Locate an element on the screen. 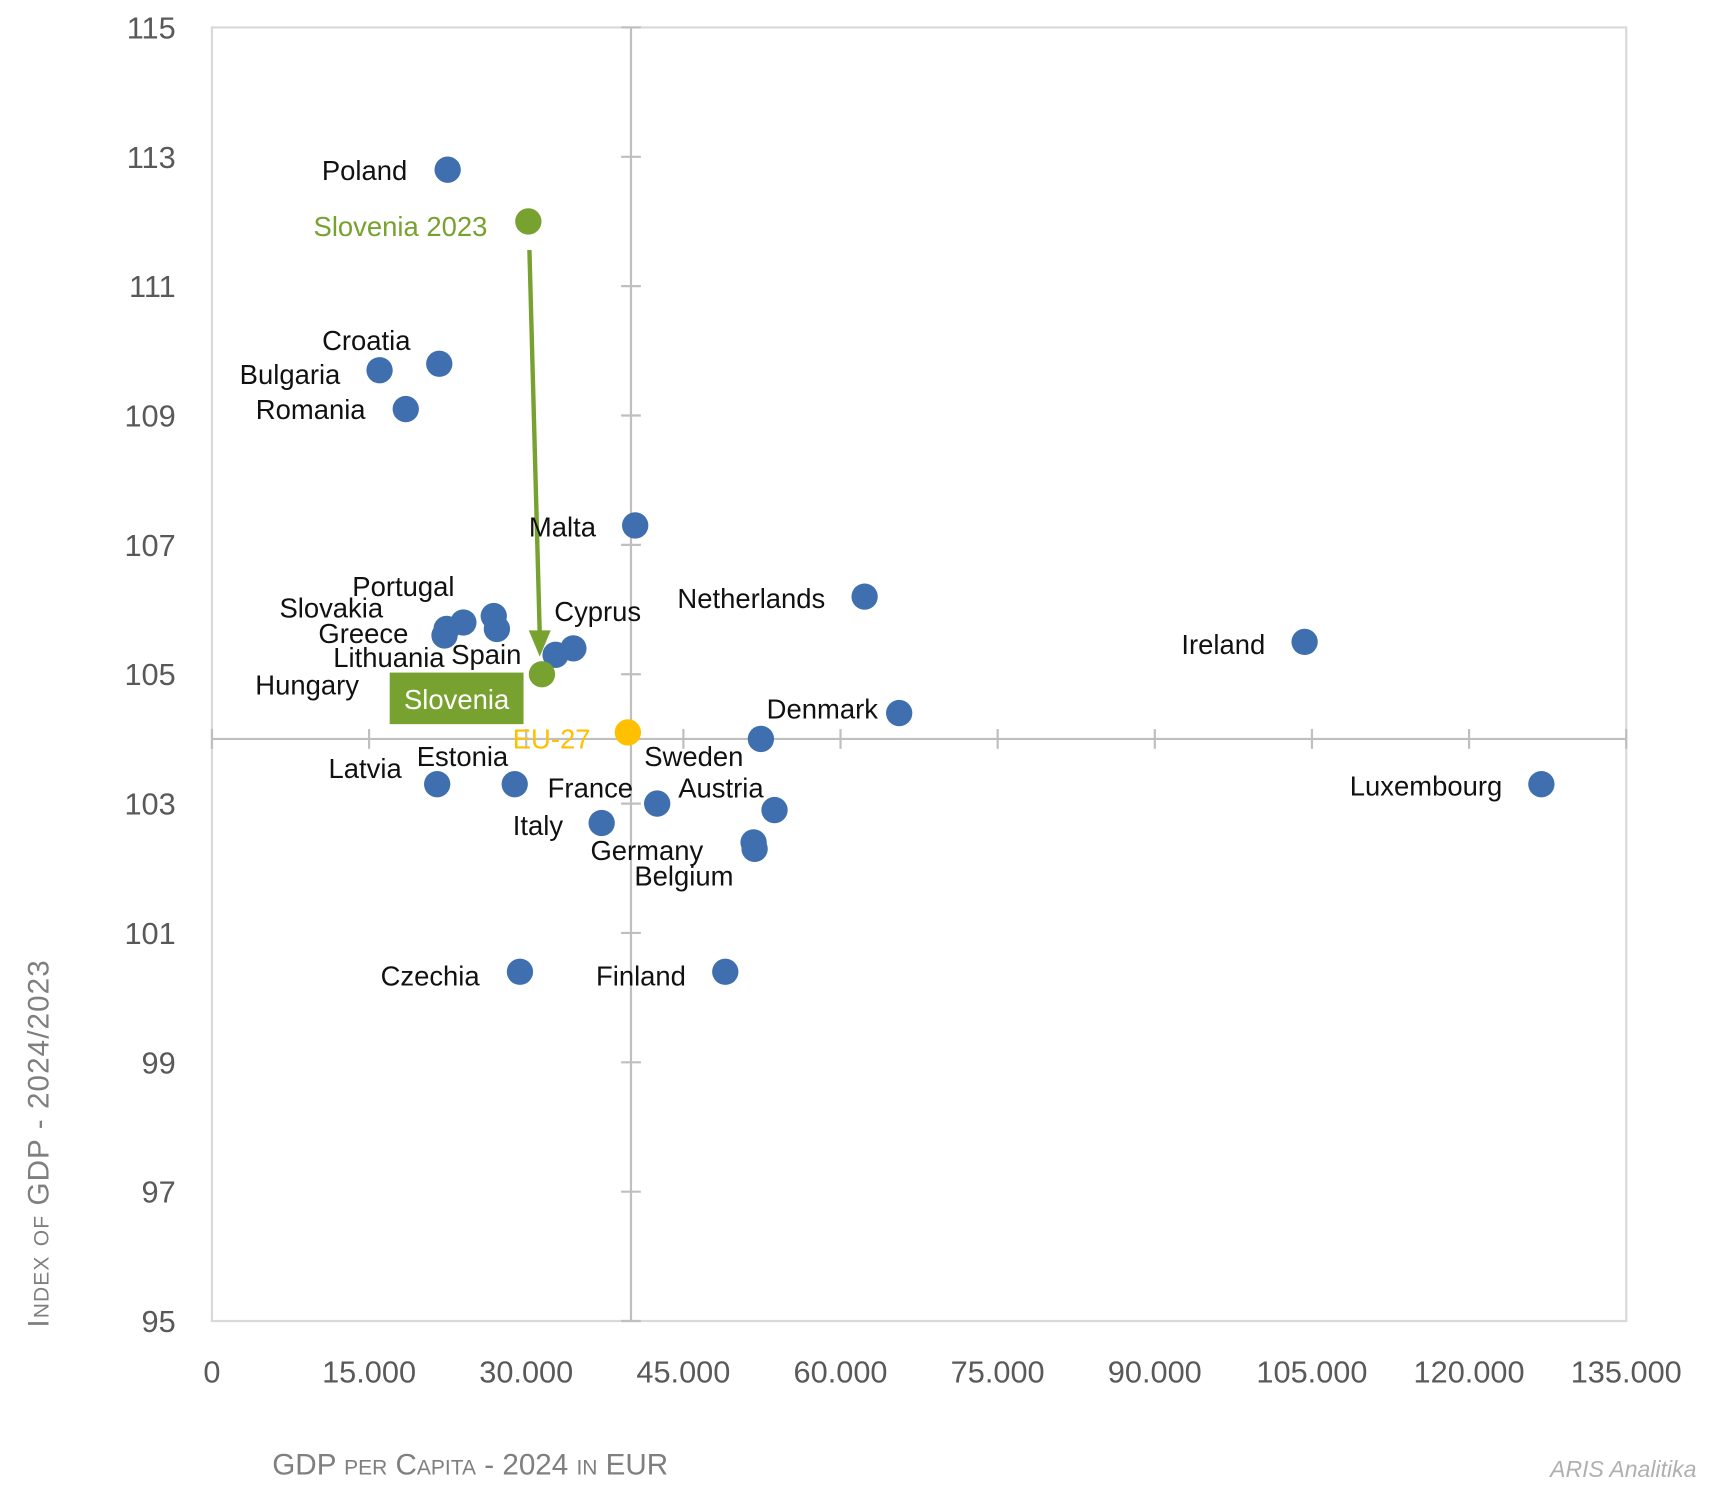 The width and height of the screenshot is (1712, 1490). x-tick-label: 30.000 is located at coordinates (526, 1371).